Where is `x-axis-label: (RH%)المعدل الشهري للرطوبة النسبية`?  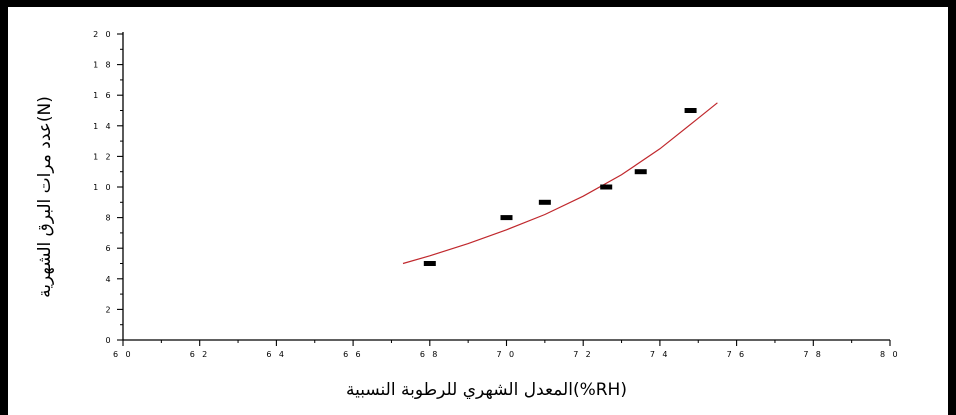
x-axis-label: (RH%)المعدل الشهري للرطوبة النسبية is located at coordinates (486, 390).